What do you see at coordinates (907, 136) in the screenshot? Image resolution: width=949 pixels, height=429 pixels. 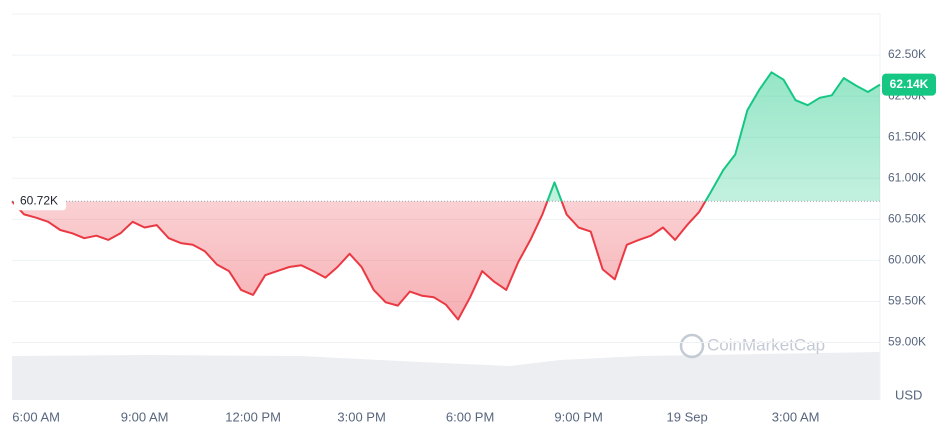 I see `y-tick-label: 61.50K` at bounding box center [907, 136].